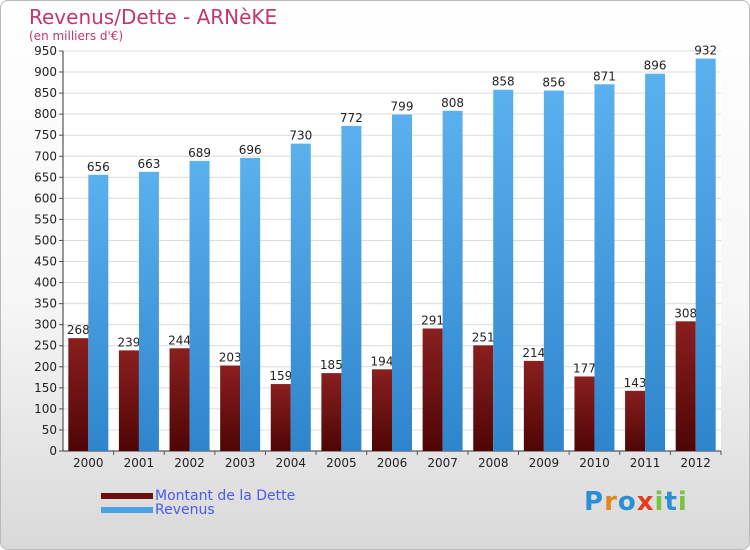 The image size is (750, 550). I want to click on data-label-dette: 203, so click(230, 358).